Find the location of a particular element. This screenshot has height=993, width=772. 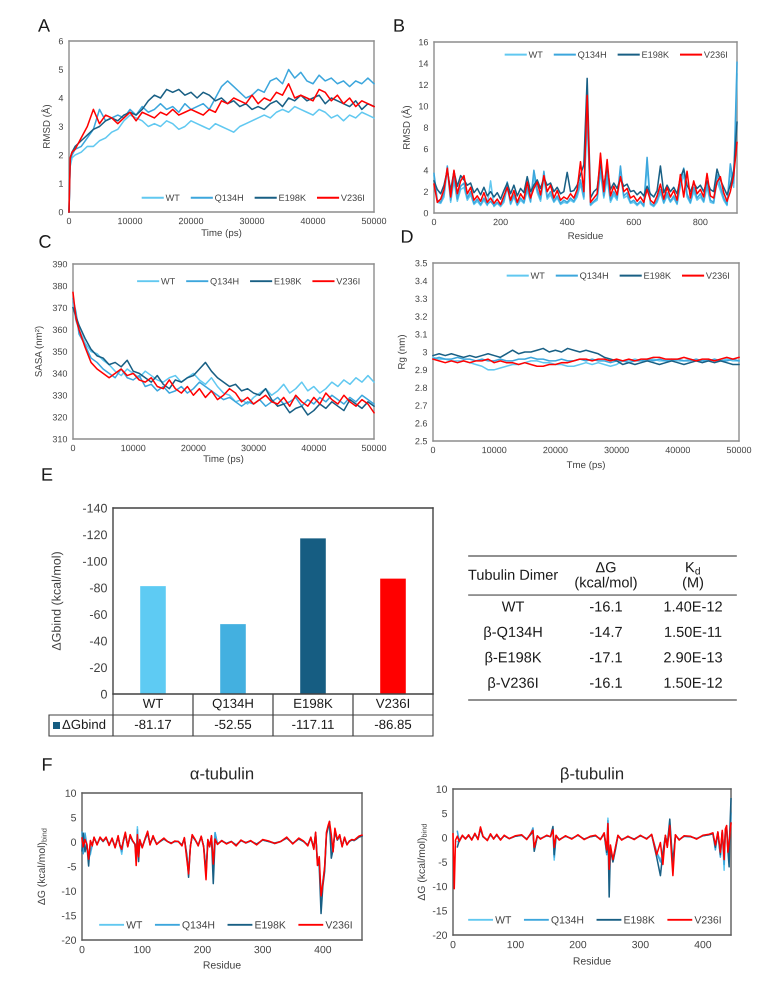

text: K$_{d}$ (M) is located at coordinates (693, 576).